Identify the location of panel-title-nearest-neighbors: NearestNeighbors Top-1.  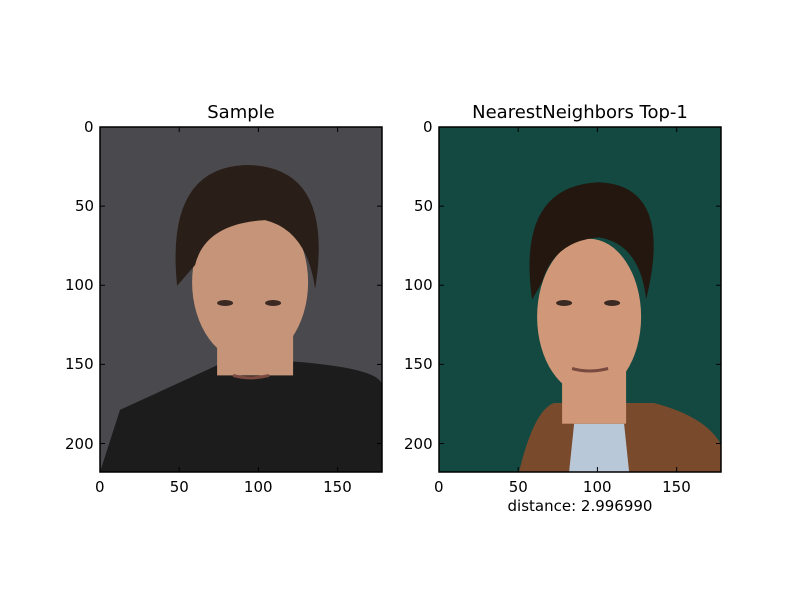
(580, 112).